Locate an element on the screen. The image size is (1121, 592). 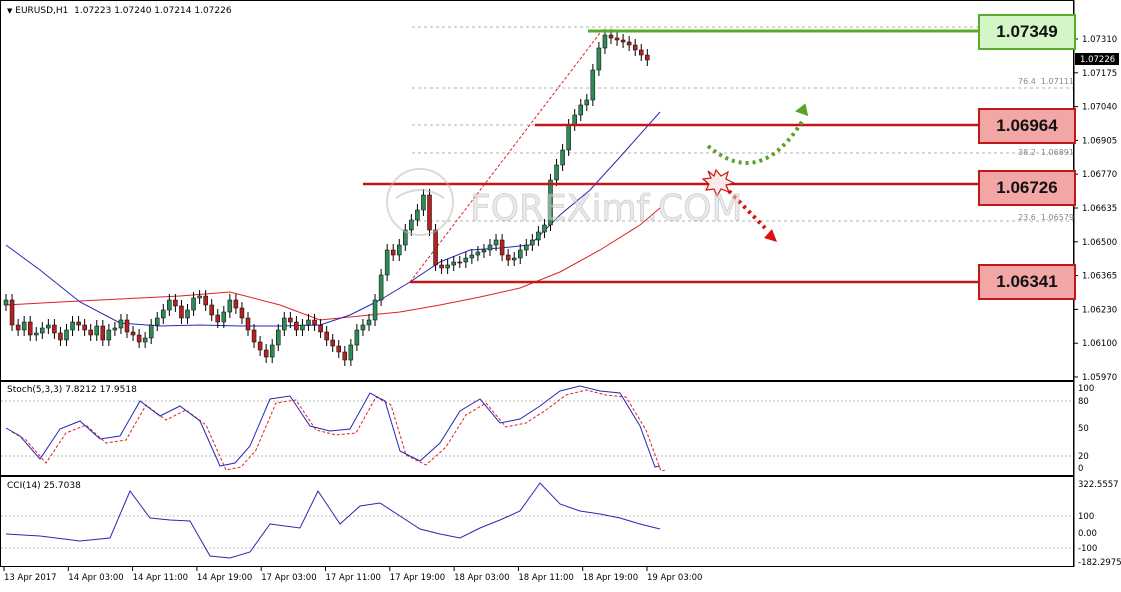
cci-header: CCI(14) 25.7038 is located at coordinates (44, 486).